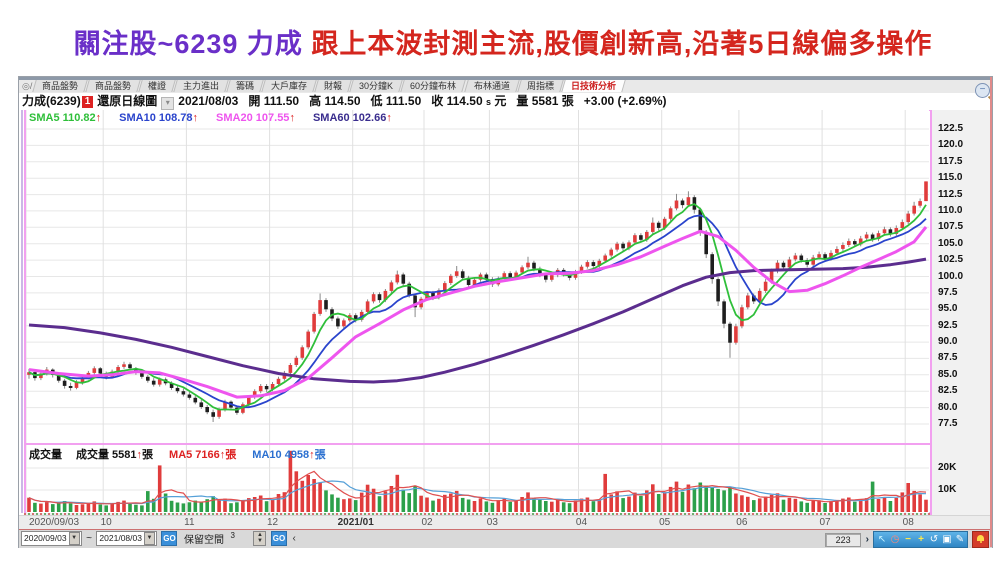  I want to click on volume-unit: 張, so click(567, 101).